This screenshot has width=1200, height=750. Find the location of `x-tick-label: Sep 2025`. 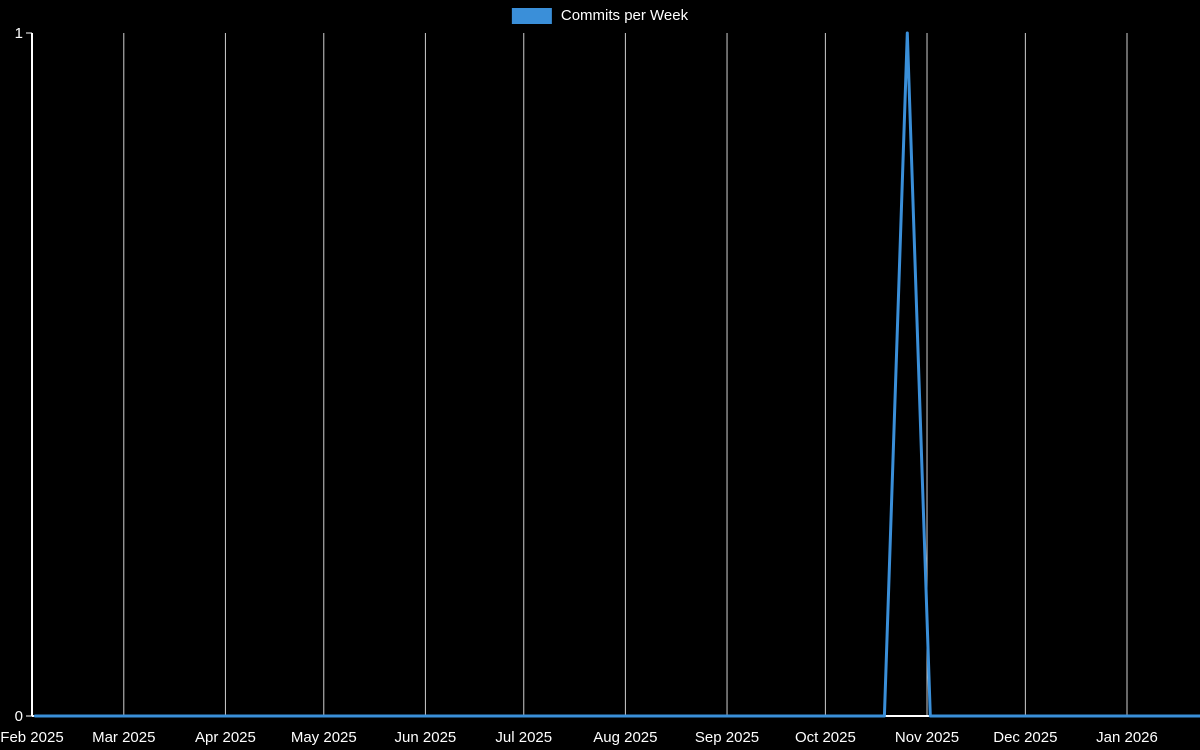

x-tick-label: Sep 2025 is located at coordinates (727, 737).